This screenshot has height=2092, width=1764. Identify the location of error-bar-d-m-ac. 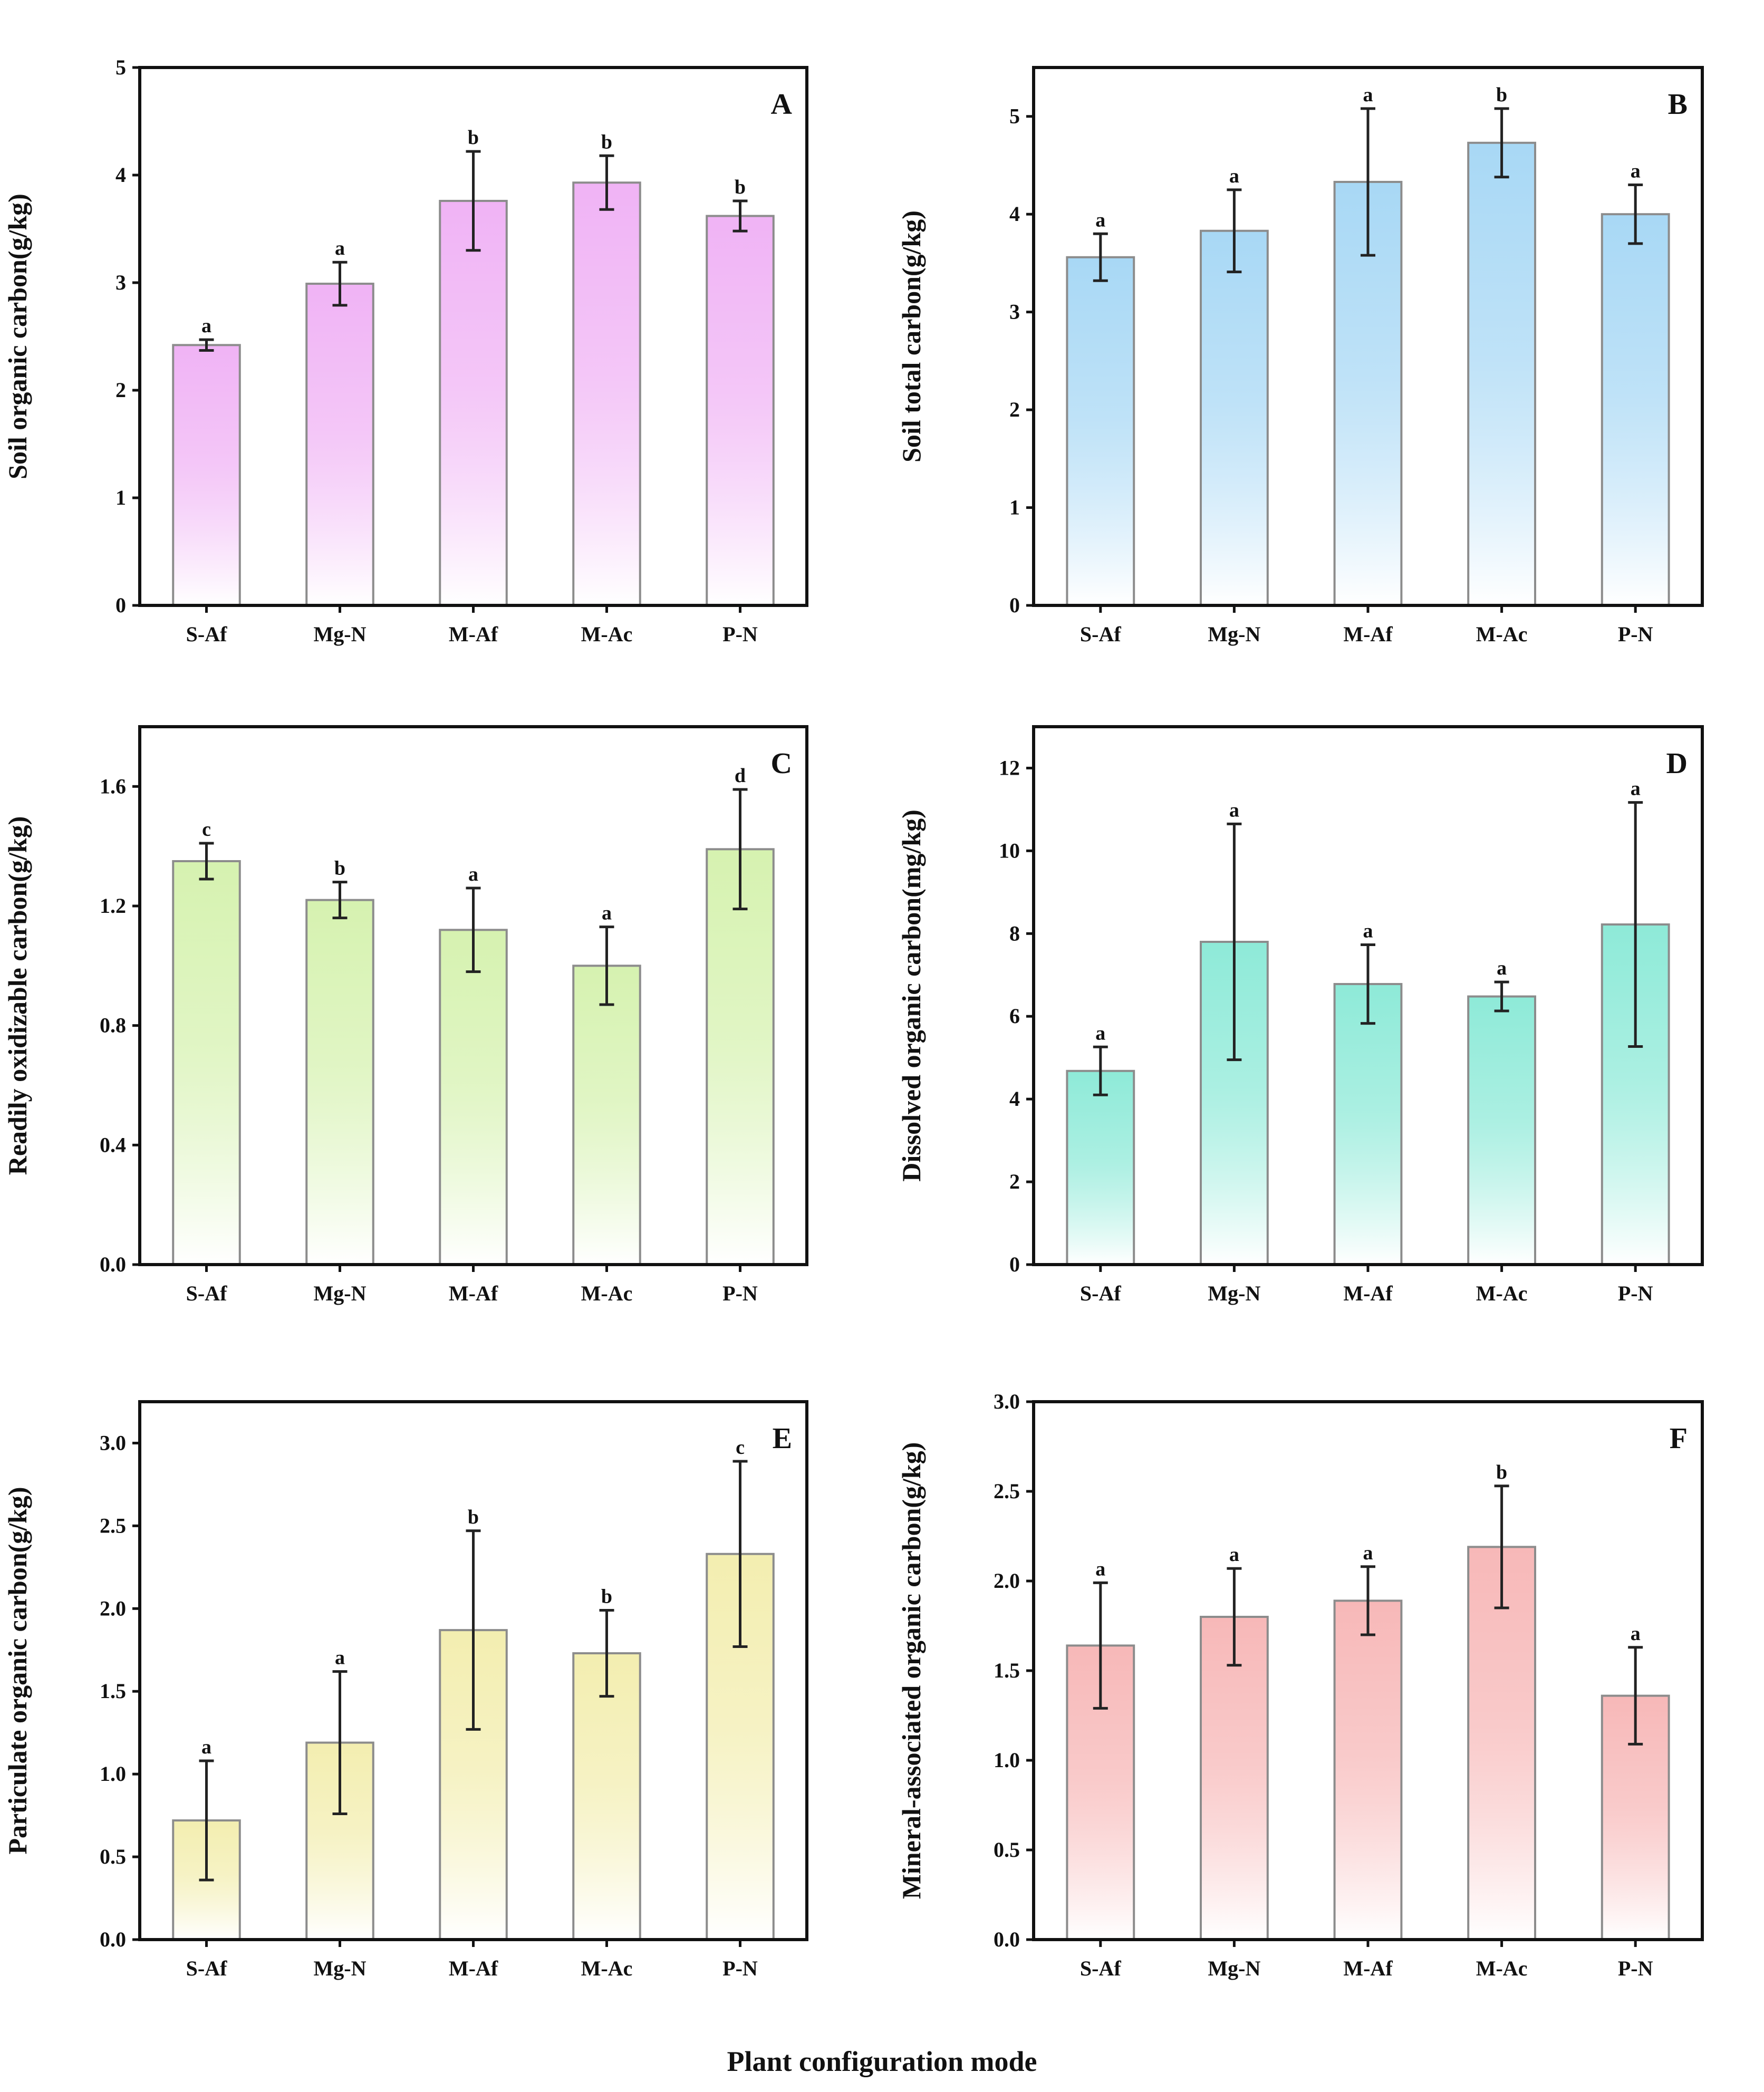
(1502, 996).